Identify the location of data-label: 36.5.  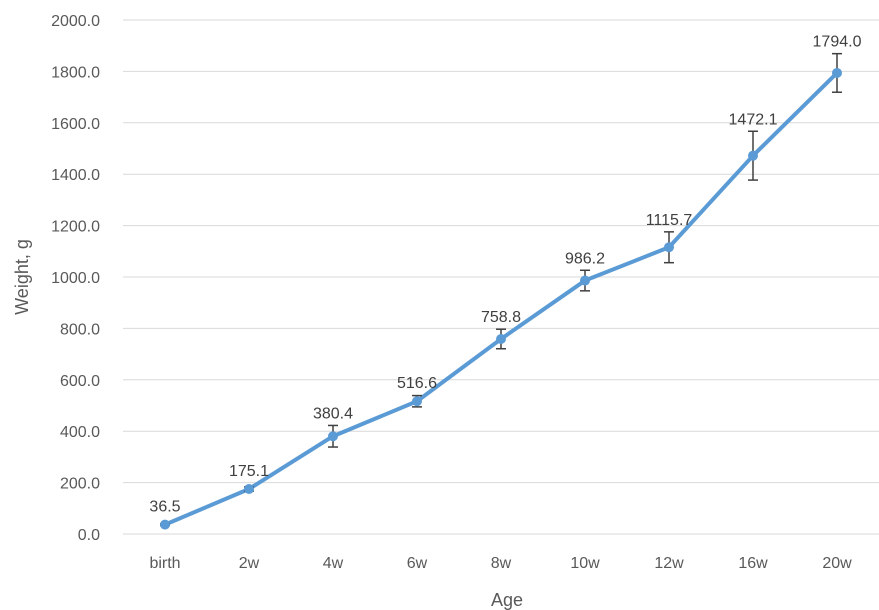
(164, 507).